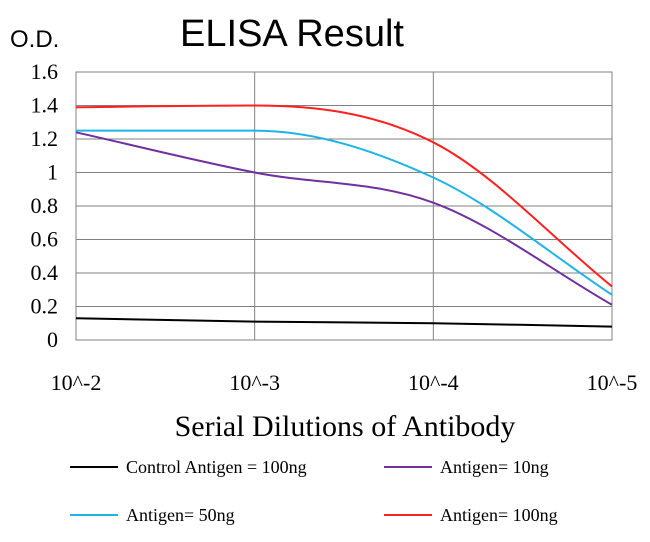  I want to click on y-tick-label: 1.2, so click(45, 138).